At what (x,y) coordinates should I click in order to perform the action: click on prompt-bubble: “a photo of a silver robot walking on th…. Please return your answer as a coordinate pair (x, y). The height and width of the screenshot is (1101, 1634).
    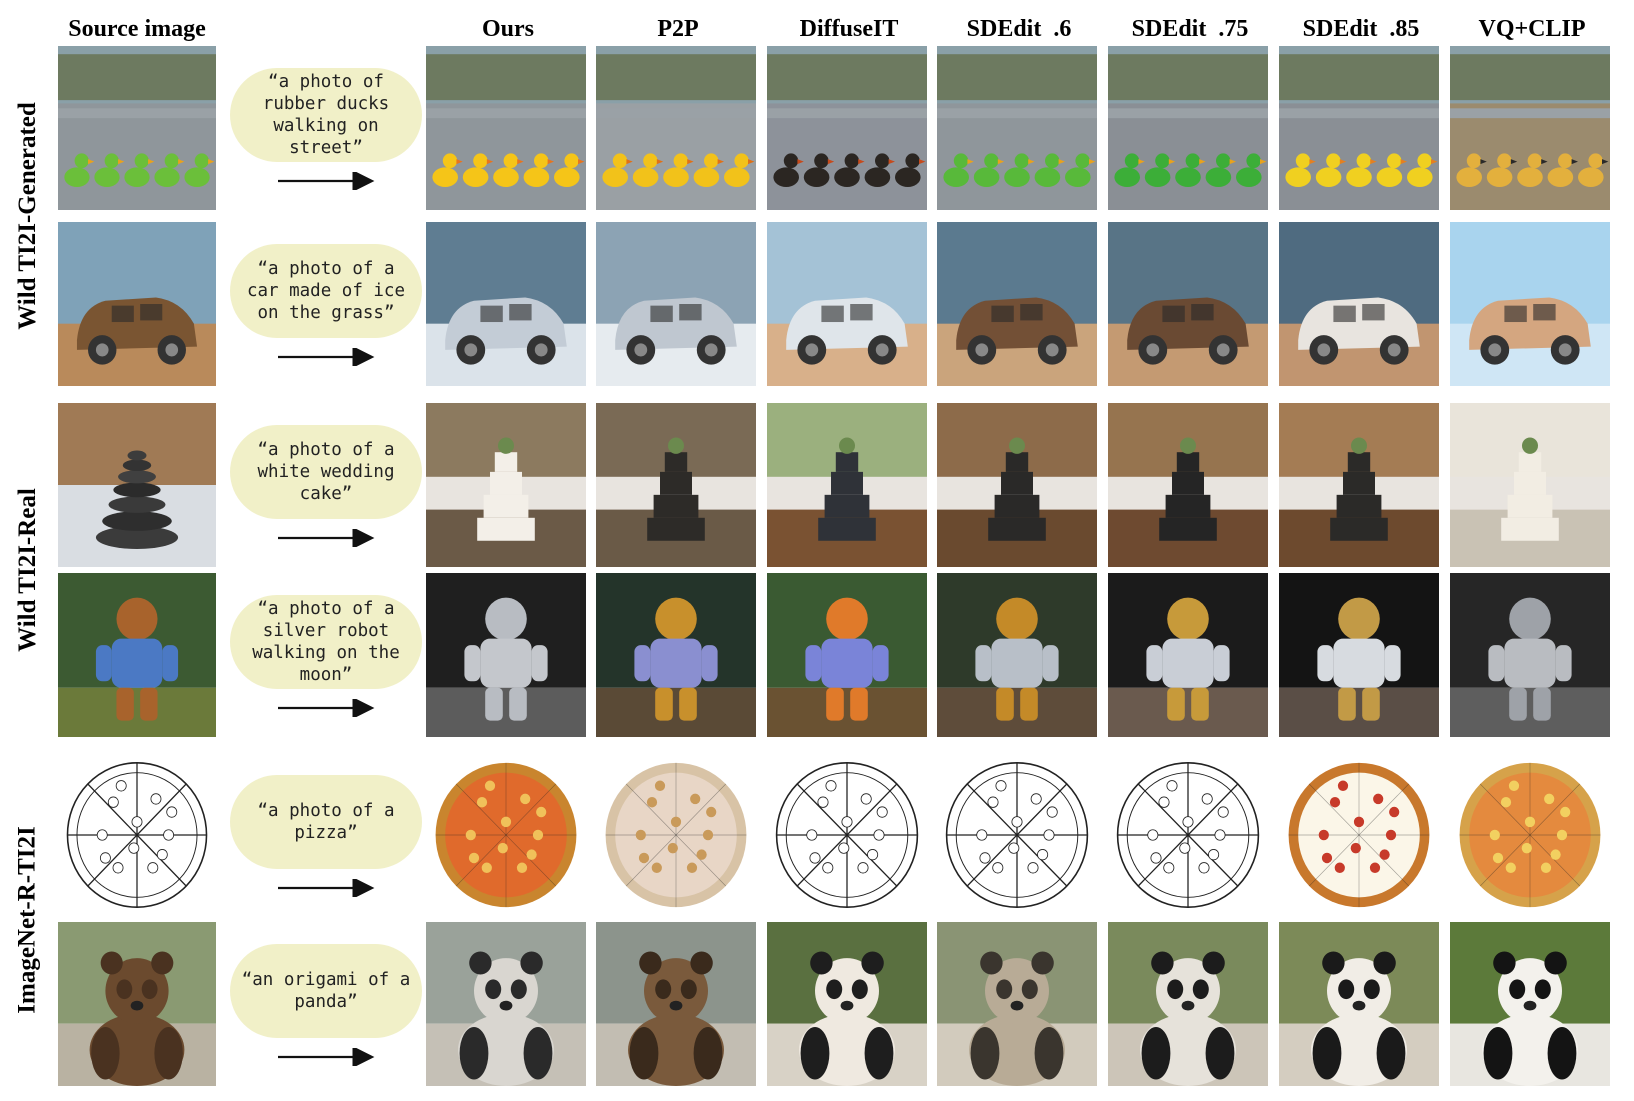
    Looking at the image, I should click on (326, 642).